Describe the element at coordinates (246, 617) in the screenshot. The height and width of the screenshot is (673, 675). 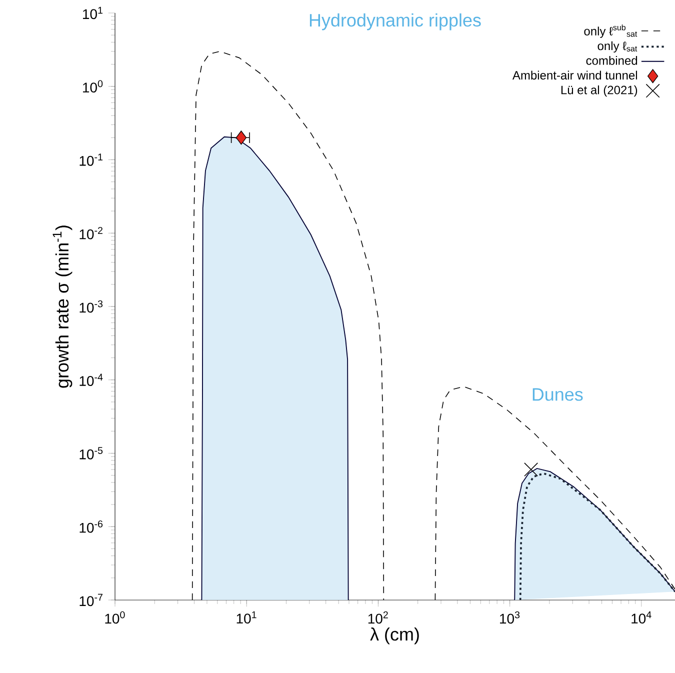
I see `x-tick-label: 10$^{1}$` at that location.